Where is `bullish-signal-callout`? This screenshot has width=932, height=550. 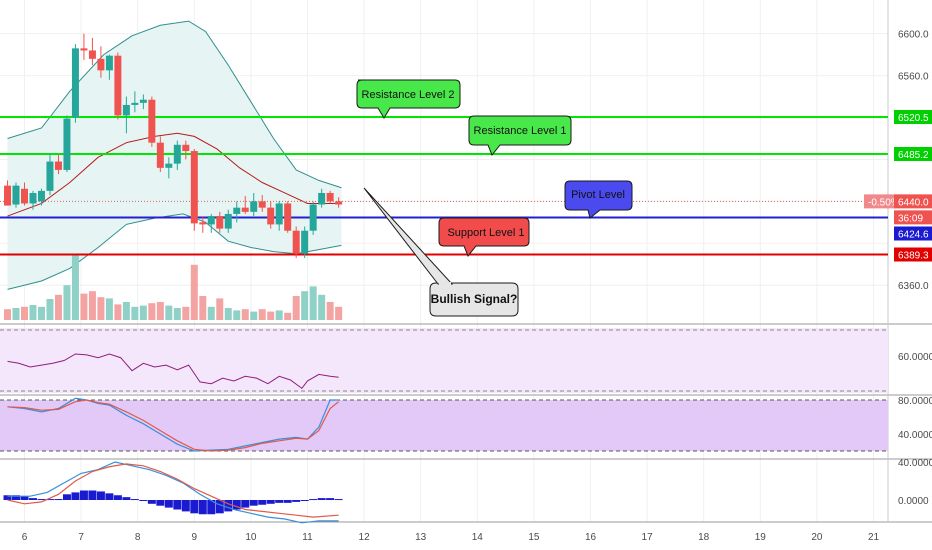 bullish-signal-callout is located at coordinates (474, 299).